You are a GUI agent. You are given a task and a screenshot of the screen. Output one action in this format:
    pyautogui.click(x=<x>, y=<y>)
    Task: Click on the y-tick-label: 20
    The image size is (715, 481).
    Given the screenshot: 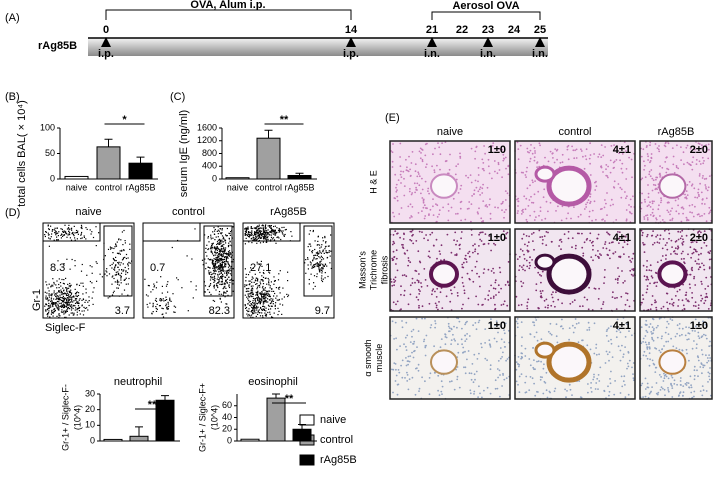 What is the action you would take?
    pyautogui.click(x=227, y=429)
    